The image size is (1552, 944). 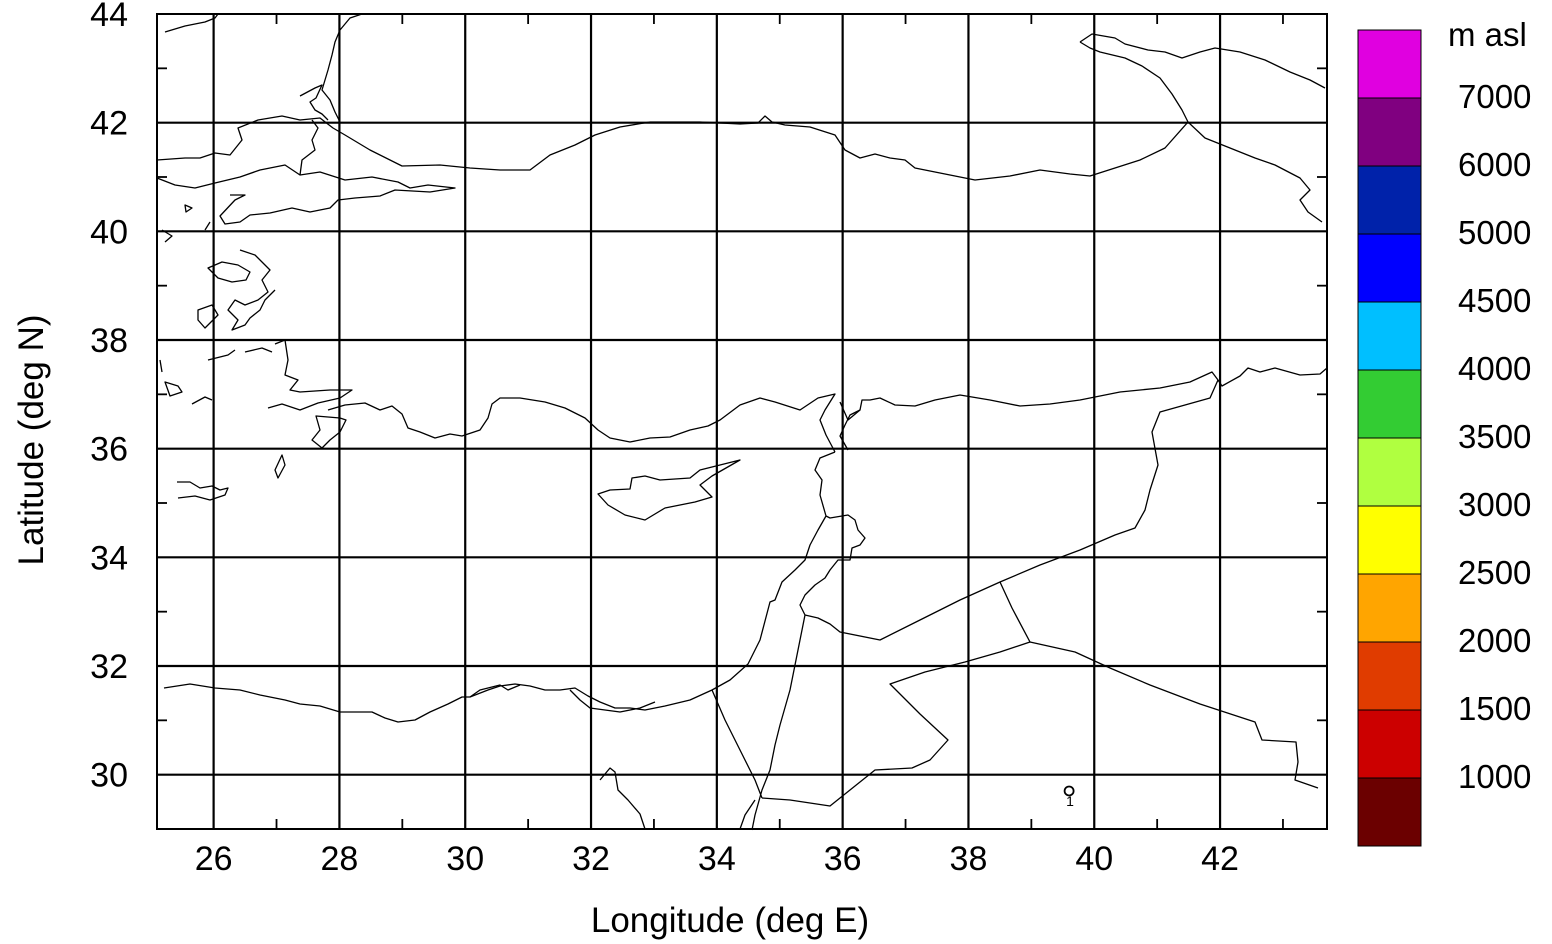 What do you see at coordinates (1494, 164) in the screenshot?
I see `colorbar-label: 6000` at bounding box center [1494, 164].